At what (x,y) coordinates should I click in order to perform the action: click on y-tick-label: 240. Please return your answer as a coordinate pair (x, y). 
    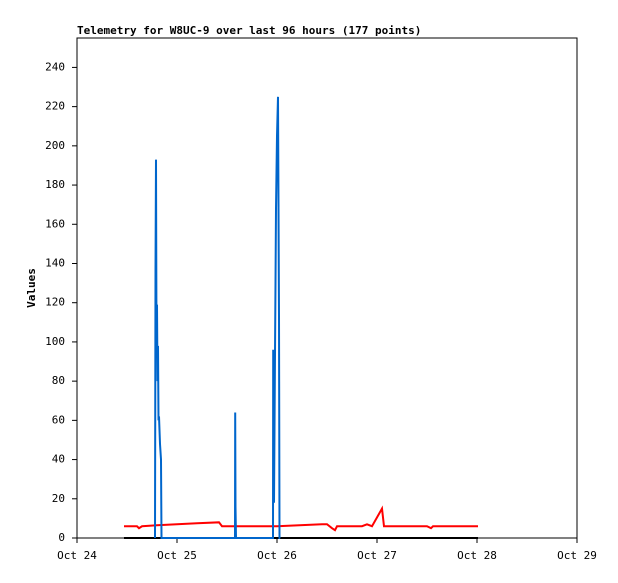
    Looking at the image, I should click on (55, 66).